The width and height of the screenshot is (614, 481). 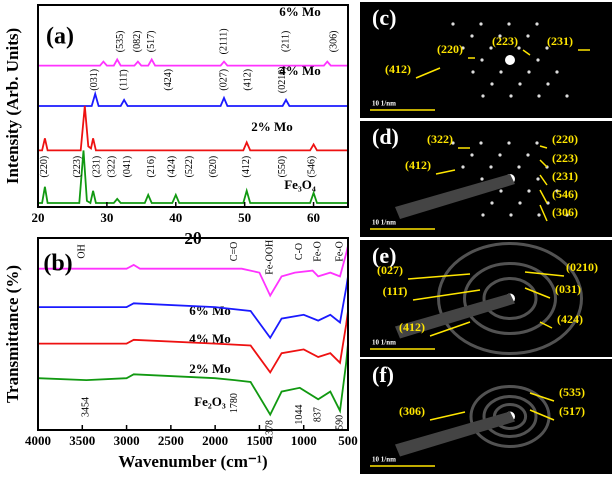 What do you see at coordinates (565, 158) in the screenshot?
I see `plane-label: (223)` at bounding box center [565, 158].